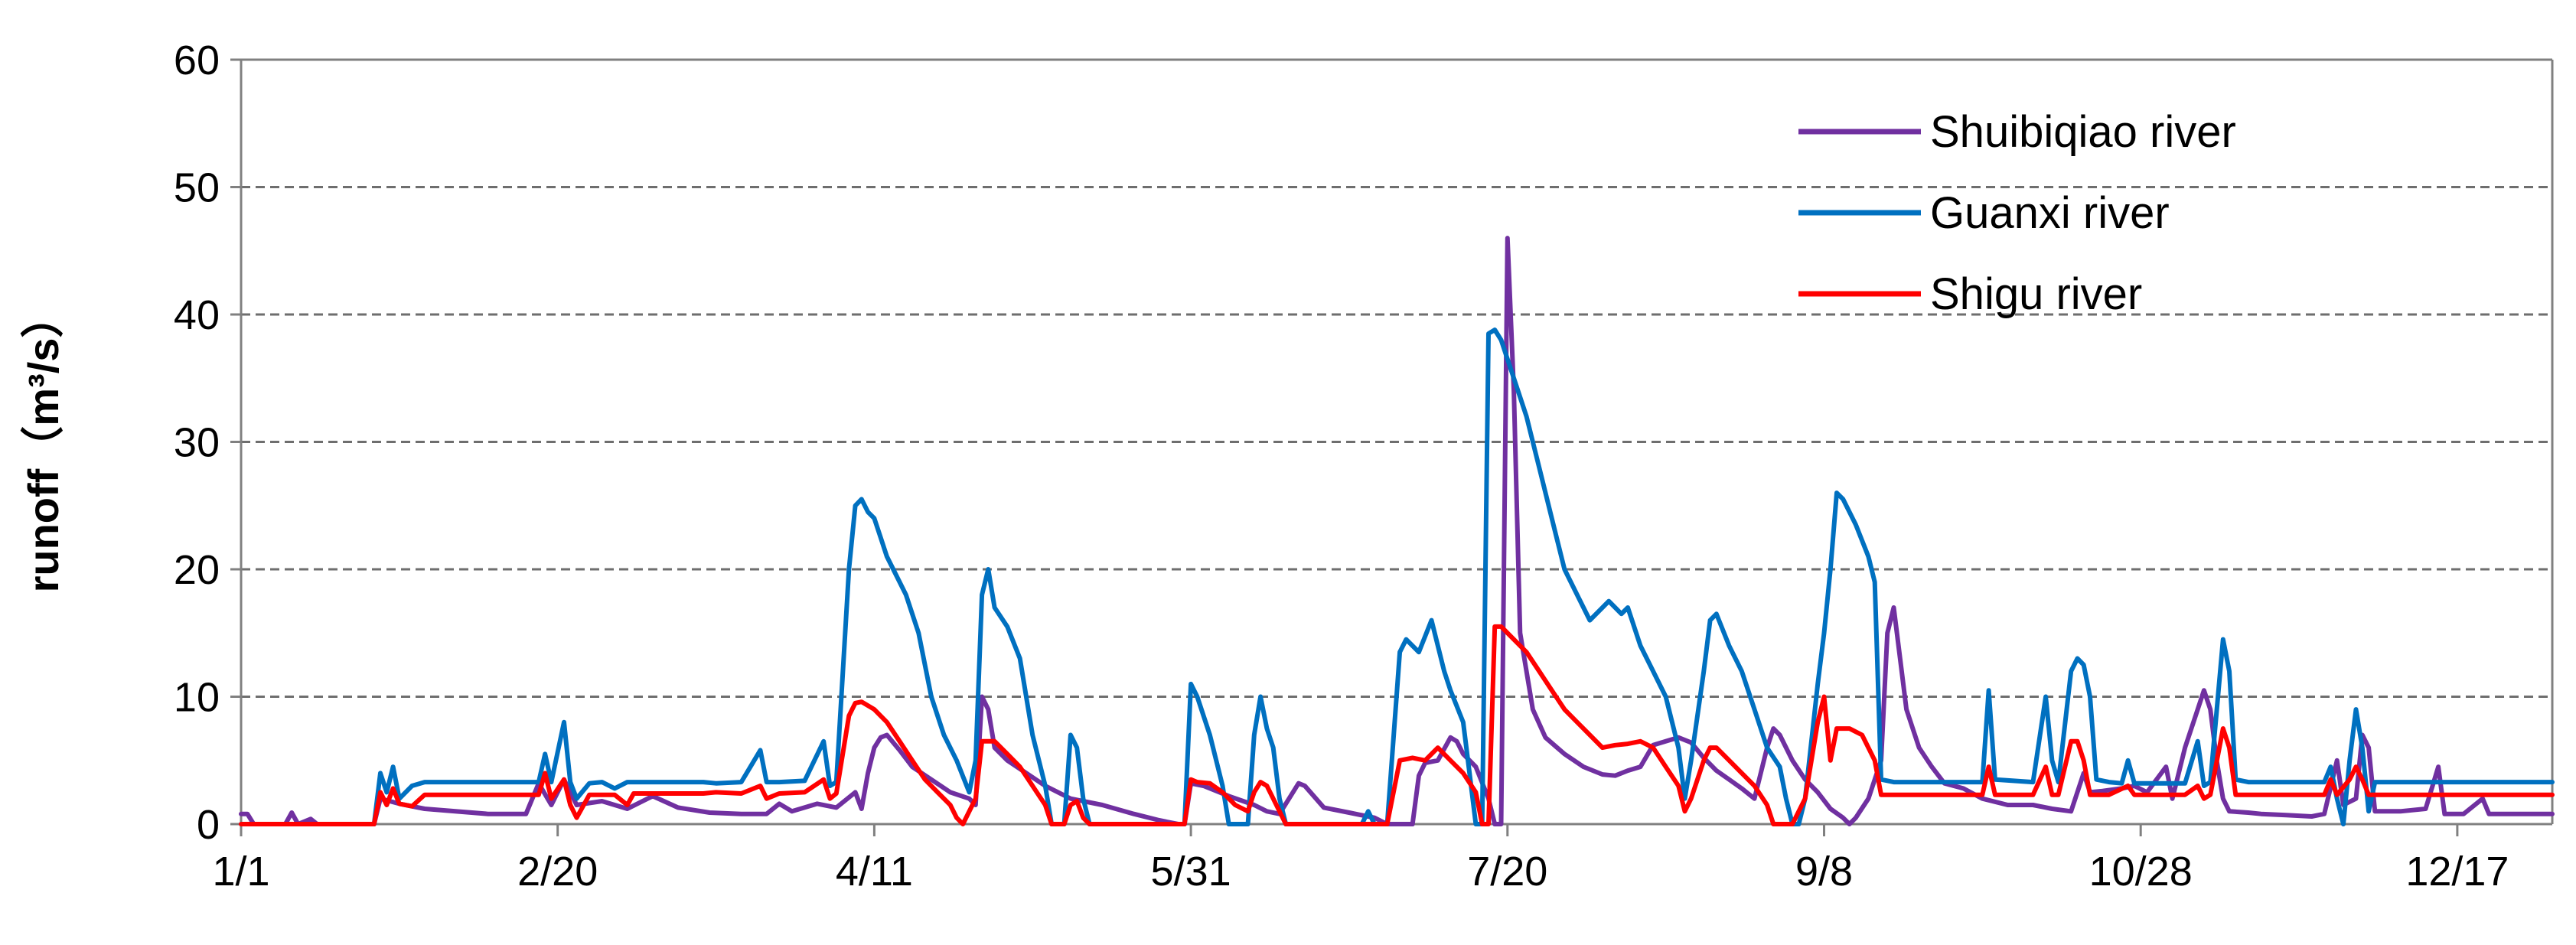  What do you see at coordinates (43, 444) in the screenshot?
I see `y-axis-title: runoff（m³/s）` at bounding box center [43, 444].